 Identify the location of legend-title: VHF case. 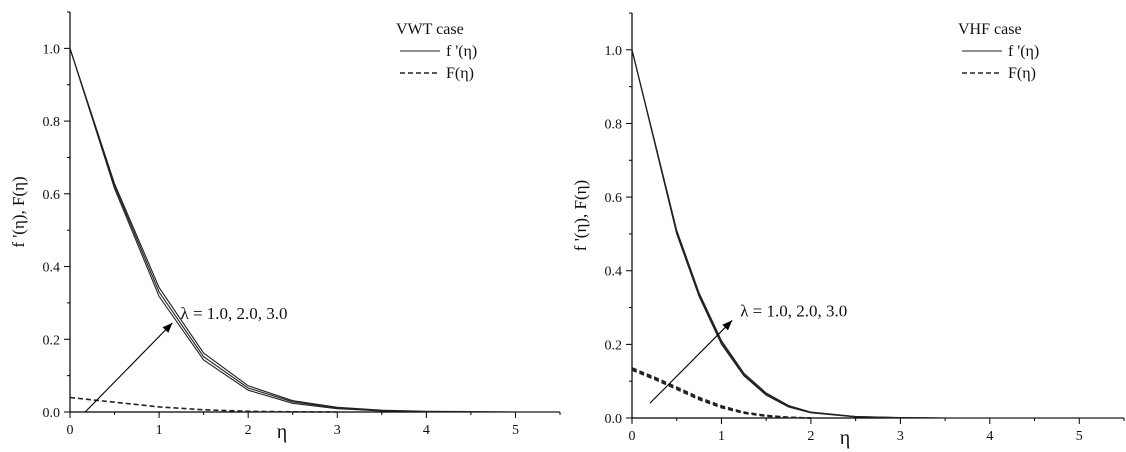
(990, 29).